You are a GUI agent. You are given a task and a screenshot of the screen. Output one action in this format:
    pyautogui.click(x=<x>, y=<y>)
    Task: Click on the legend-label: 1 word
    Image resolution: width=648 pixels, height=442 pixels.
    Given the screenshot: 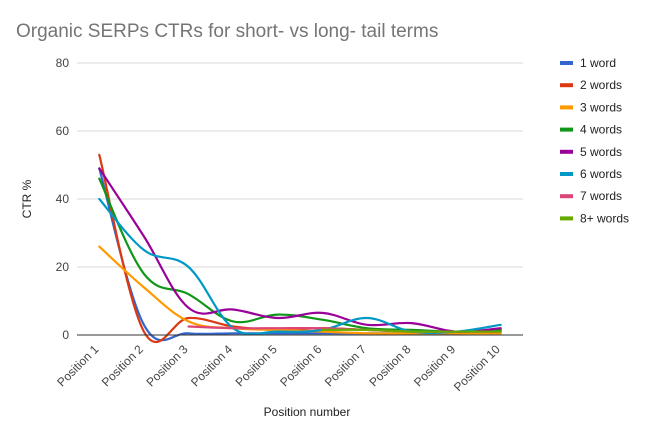 What is the action you would take?
    pyautogui.click(x=598, y=63)
    